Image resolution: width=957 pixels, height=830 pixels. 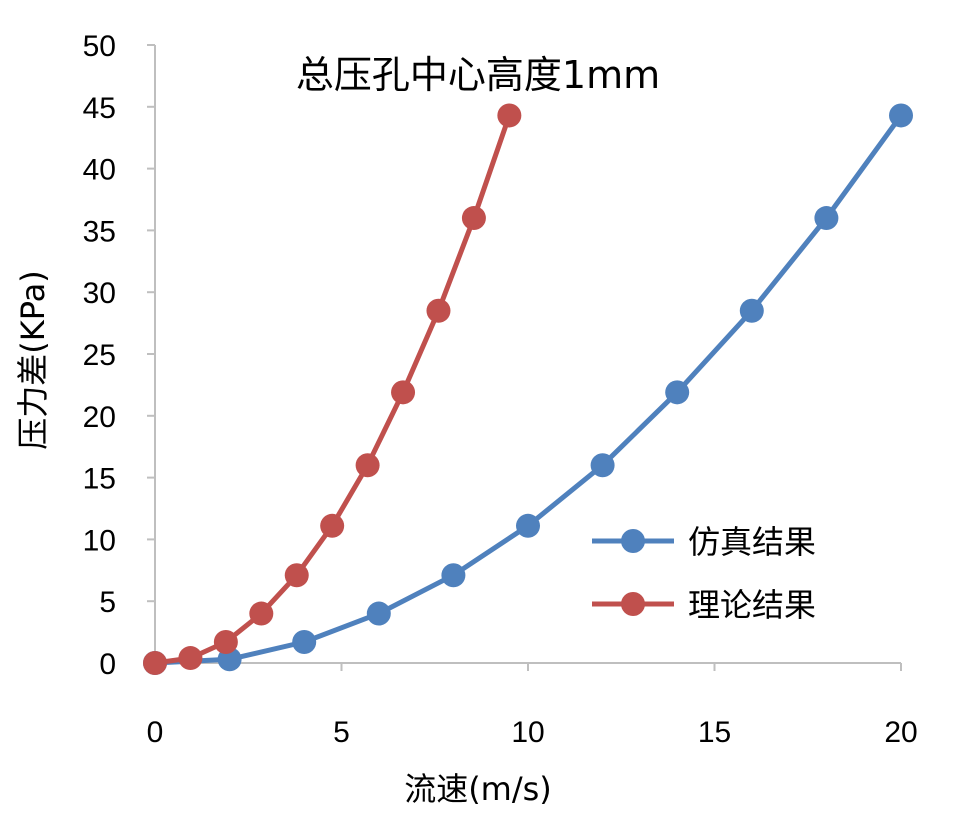 I want to click on x-tick-label: 10, so click(x=527, y=732).